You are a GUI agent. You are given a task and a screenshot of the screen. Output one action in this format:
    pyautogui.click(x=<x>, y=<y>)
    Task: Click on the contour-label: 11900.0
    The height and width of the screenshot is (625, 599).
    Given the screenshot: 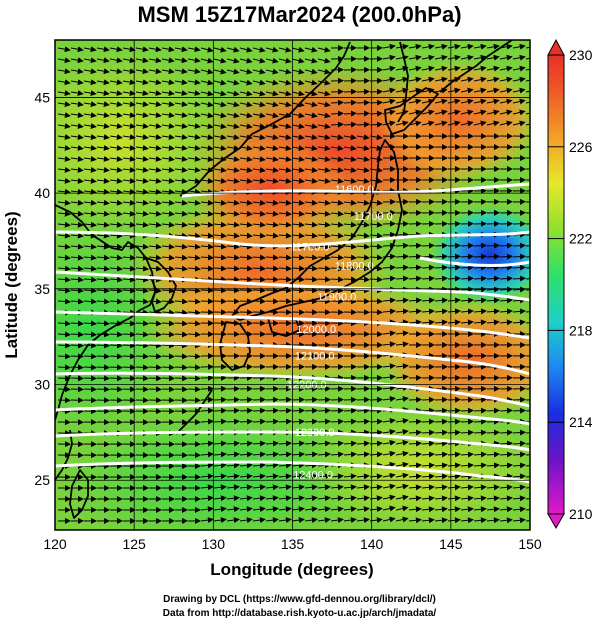 What is the action you would take?
    pyautogui.click(x=336, y=297)
    